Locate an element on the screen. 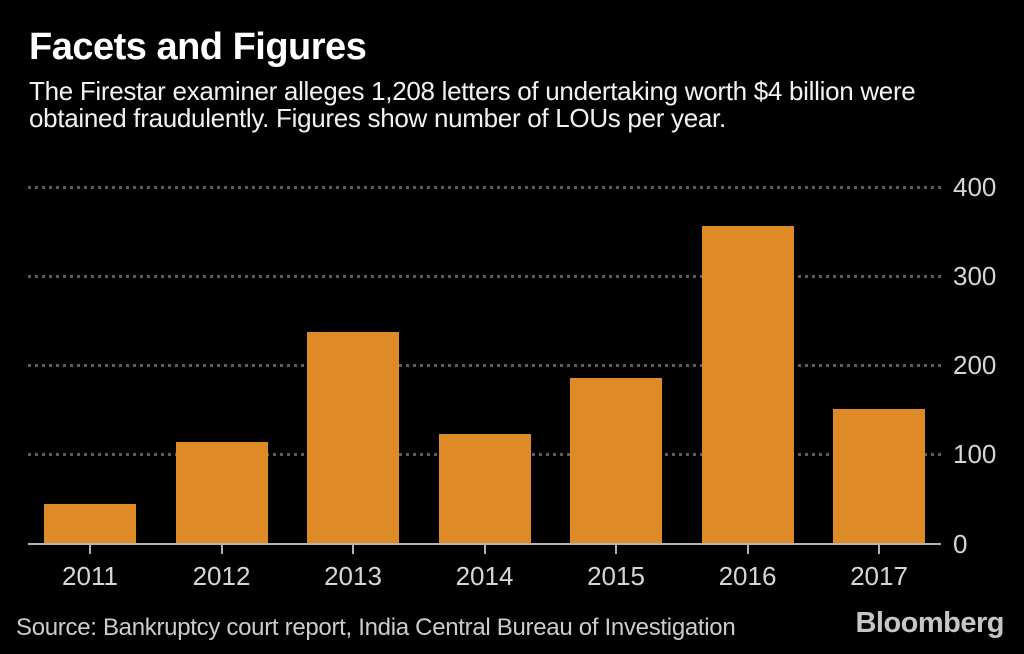 Image resolution: width=1024 pixels, height=654 pixels. chart-title: Facets and Figures is located at coordinates (198, 47).